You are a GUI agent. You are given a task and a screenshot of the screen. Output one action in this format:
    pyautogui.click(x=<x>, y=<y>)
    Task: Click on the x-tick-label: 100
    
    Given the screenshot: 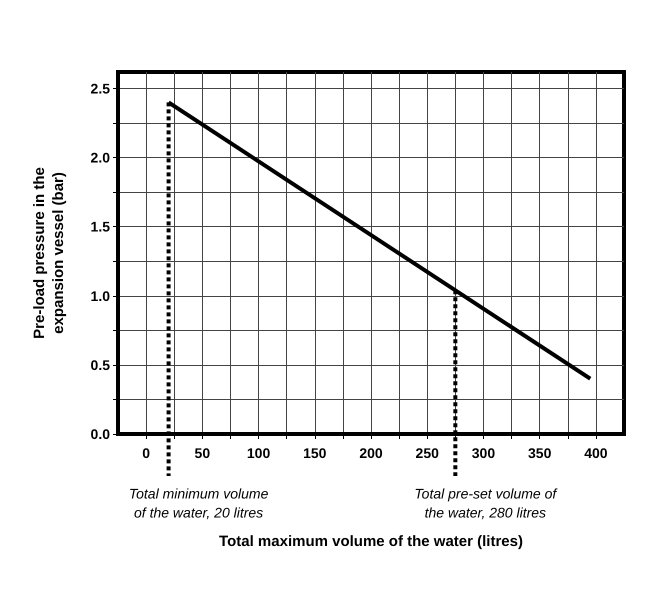 What is the action you would take?
    pyautogui.click(x=258, y=453)
    